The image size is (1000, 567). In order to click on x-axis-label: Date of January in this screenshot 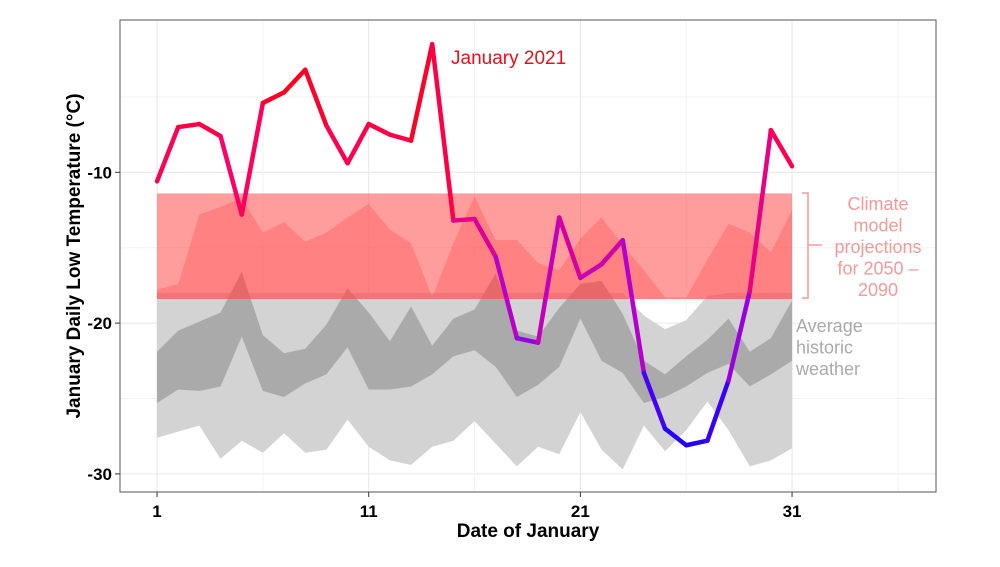, I will do `click(528, 531)`.